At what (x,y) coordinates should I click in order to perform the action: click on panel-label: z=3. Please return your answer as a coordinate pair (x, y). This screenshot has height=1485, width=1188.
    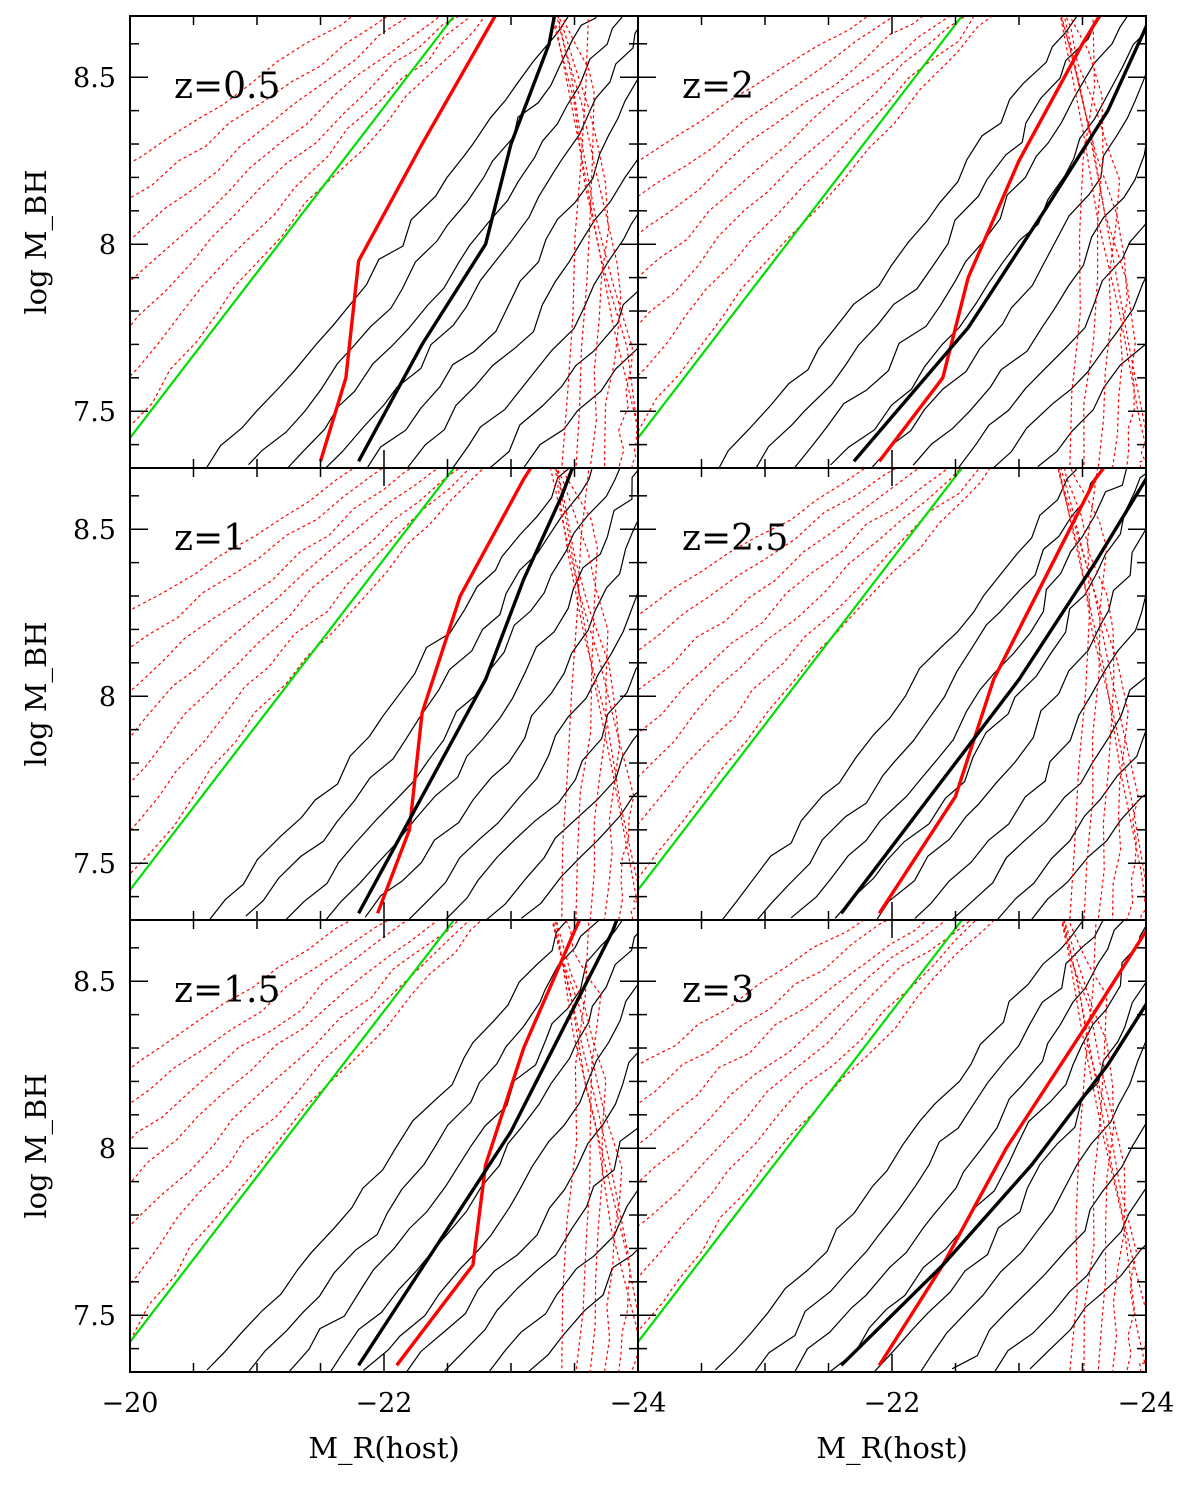
    Looking at the image, I should click on (718, 990).